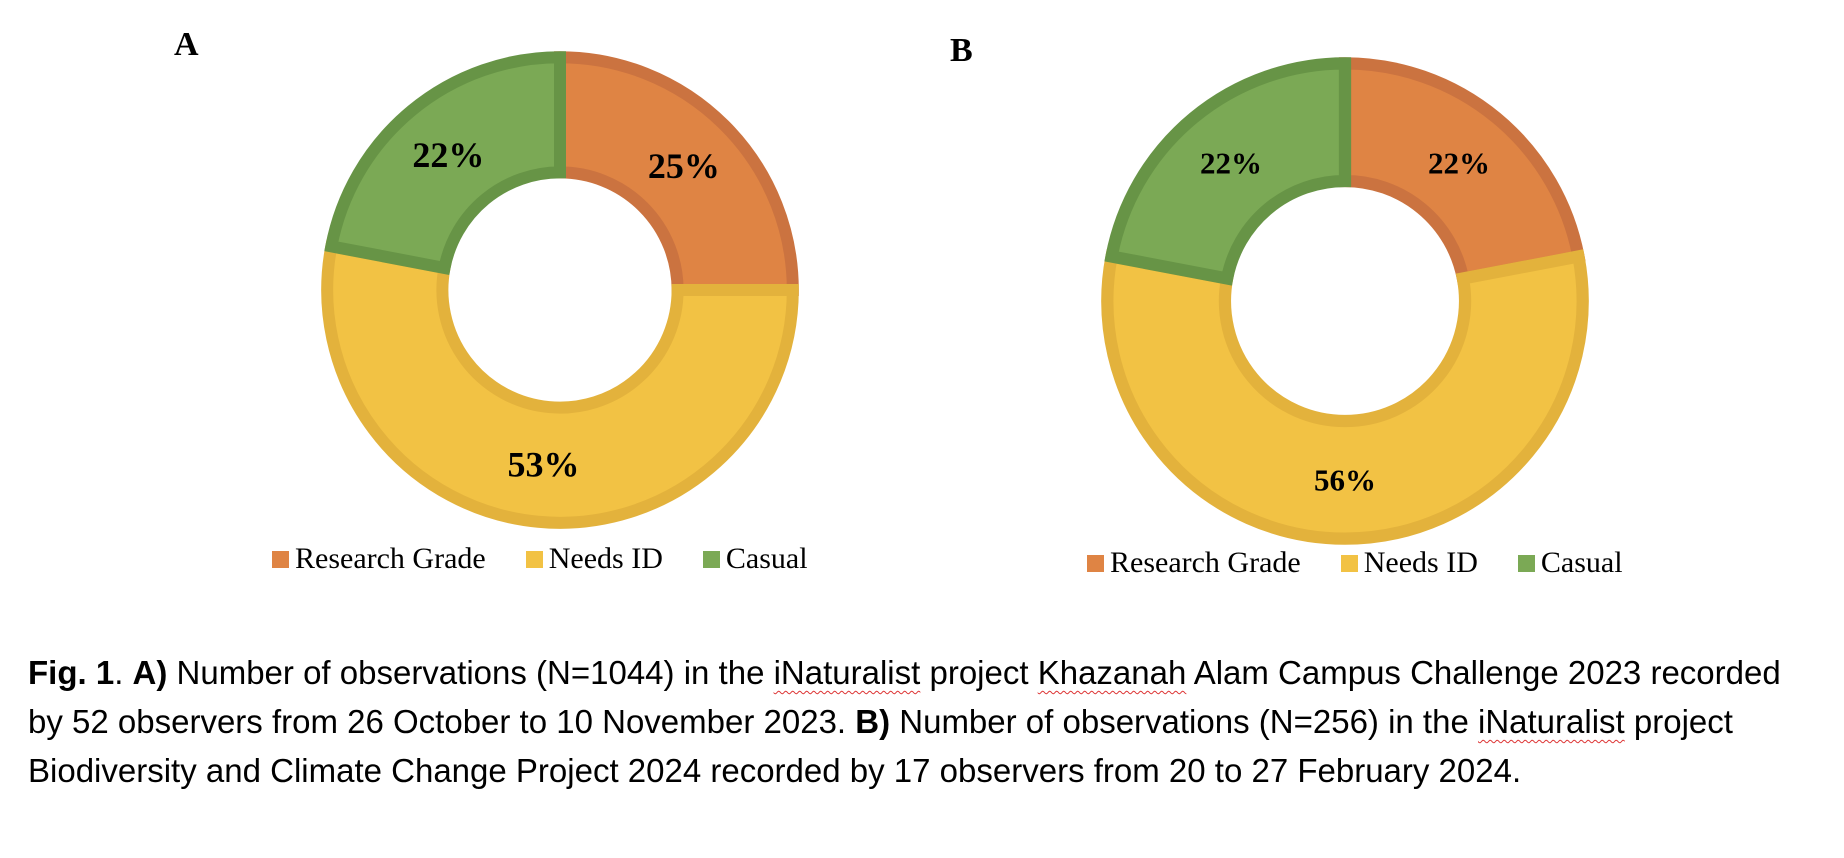  I want to click on caption-text: Number of observations (N=256) in the, so click(1184, 721).